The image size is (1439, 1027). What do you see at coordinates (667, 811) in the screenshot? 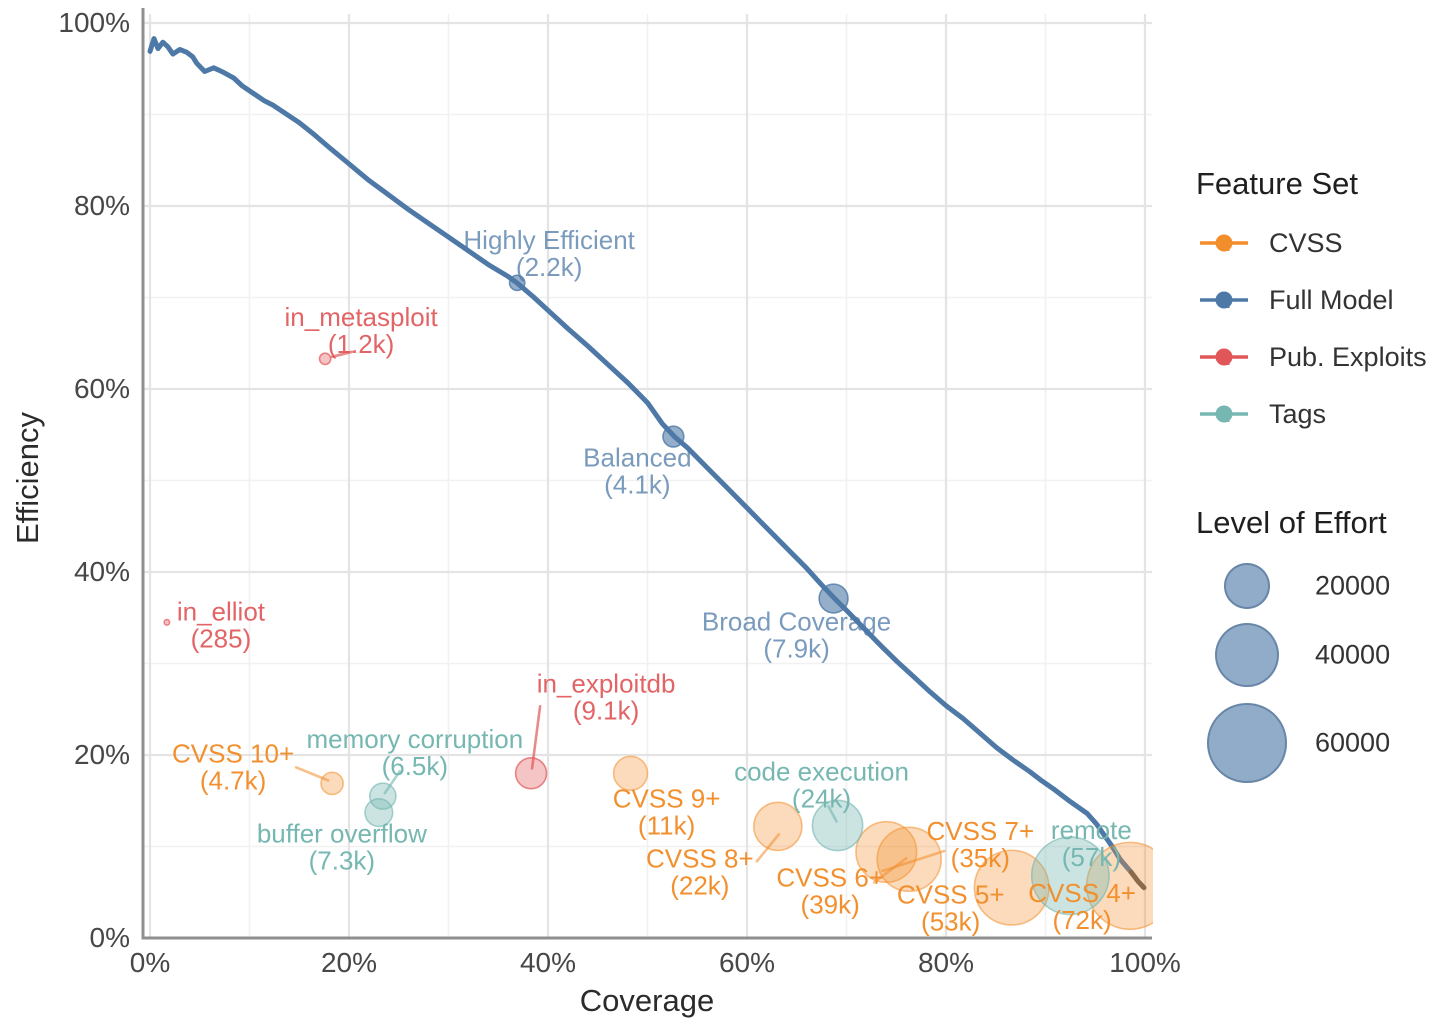
I see `label-cvss-9: CVSS 9+ (11k)` at bounding box center [667, 811].